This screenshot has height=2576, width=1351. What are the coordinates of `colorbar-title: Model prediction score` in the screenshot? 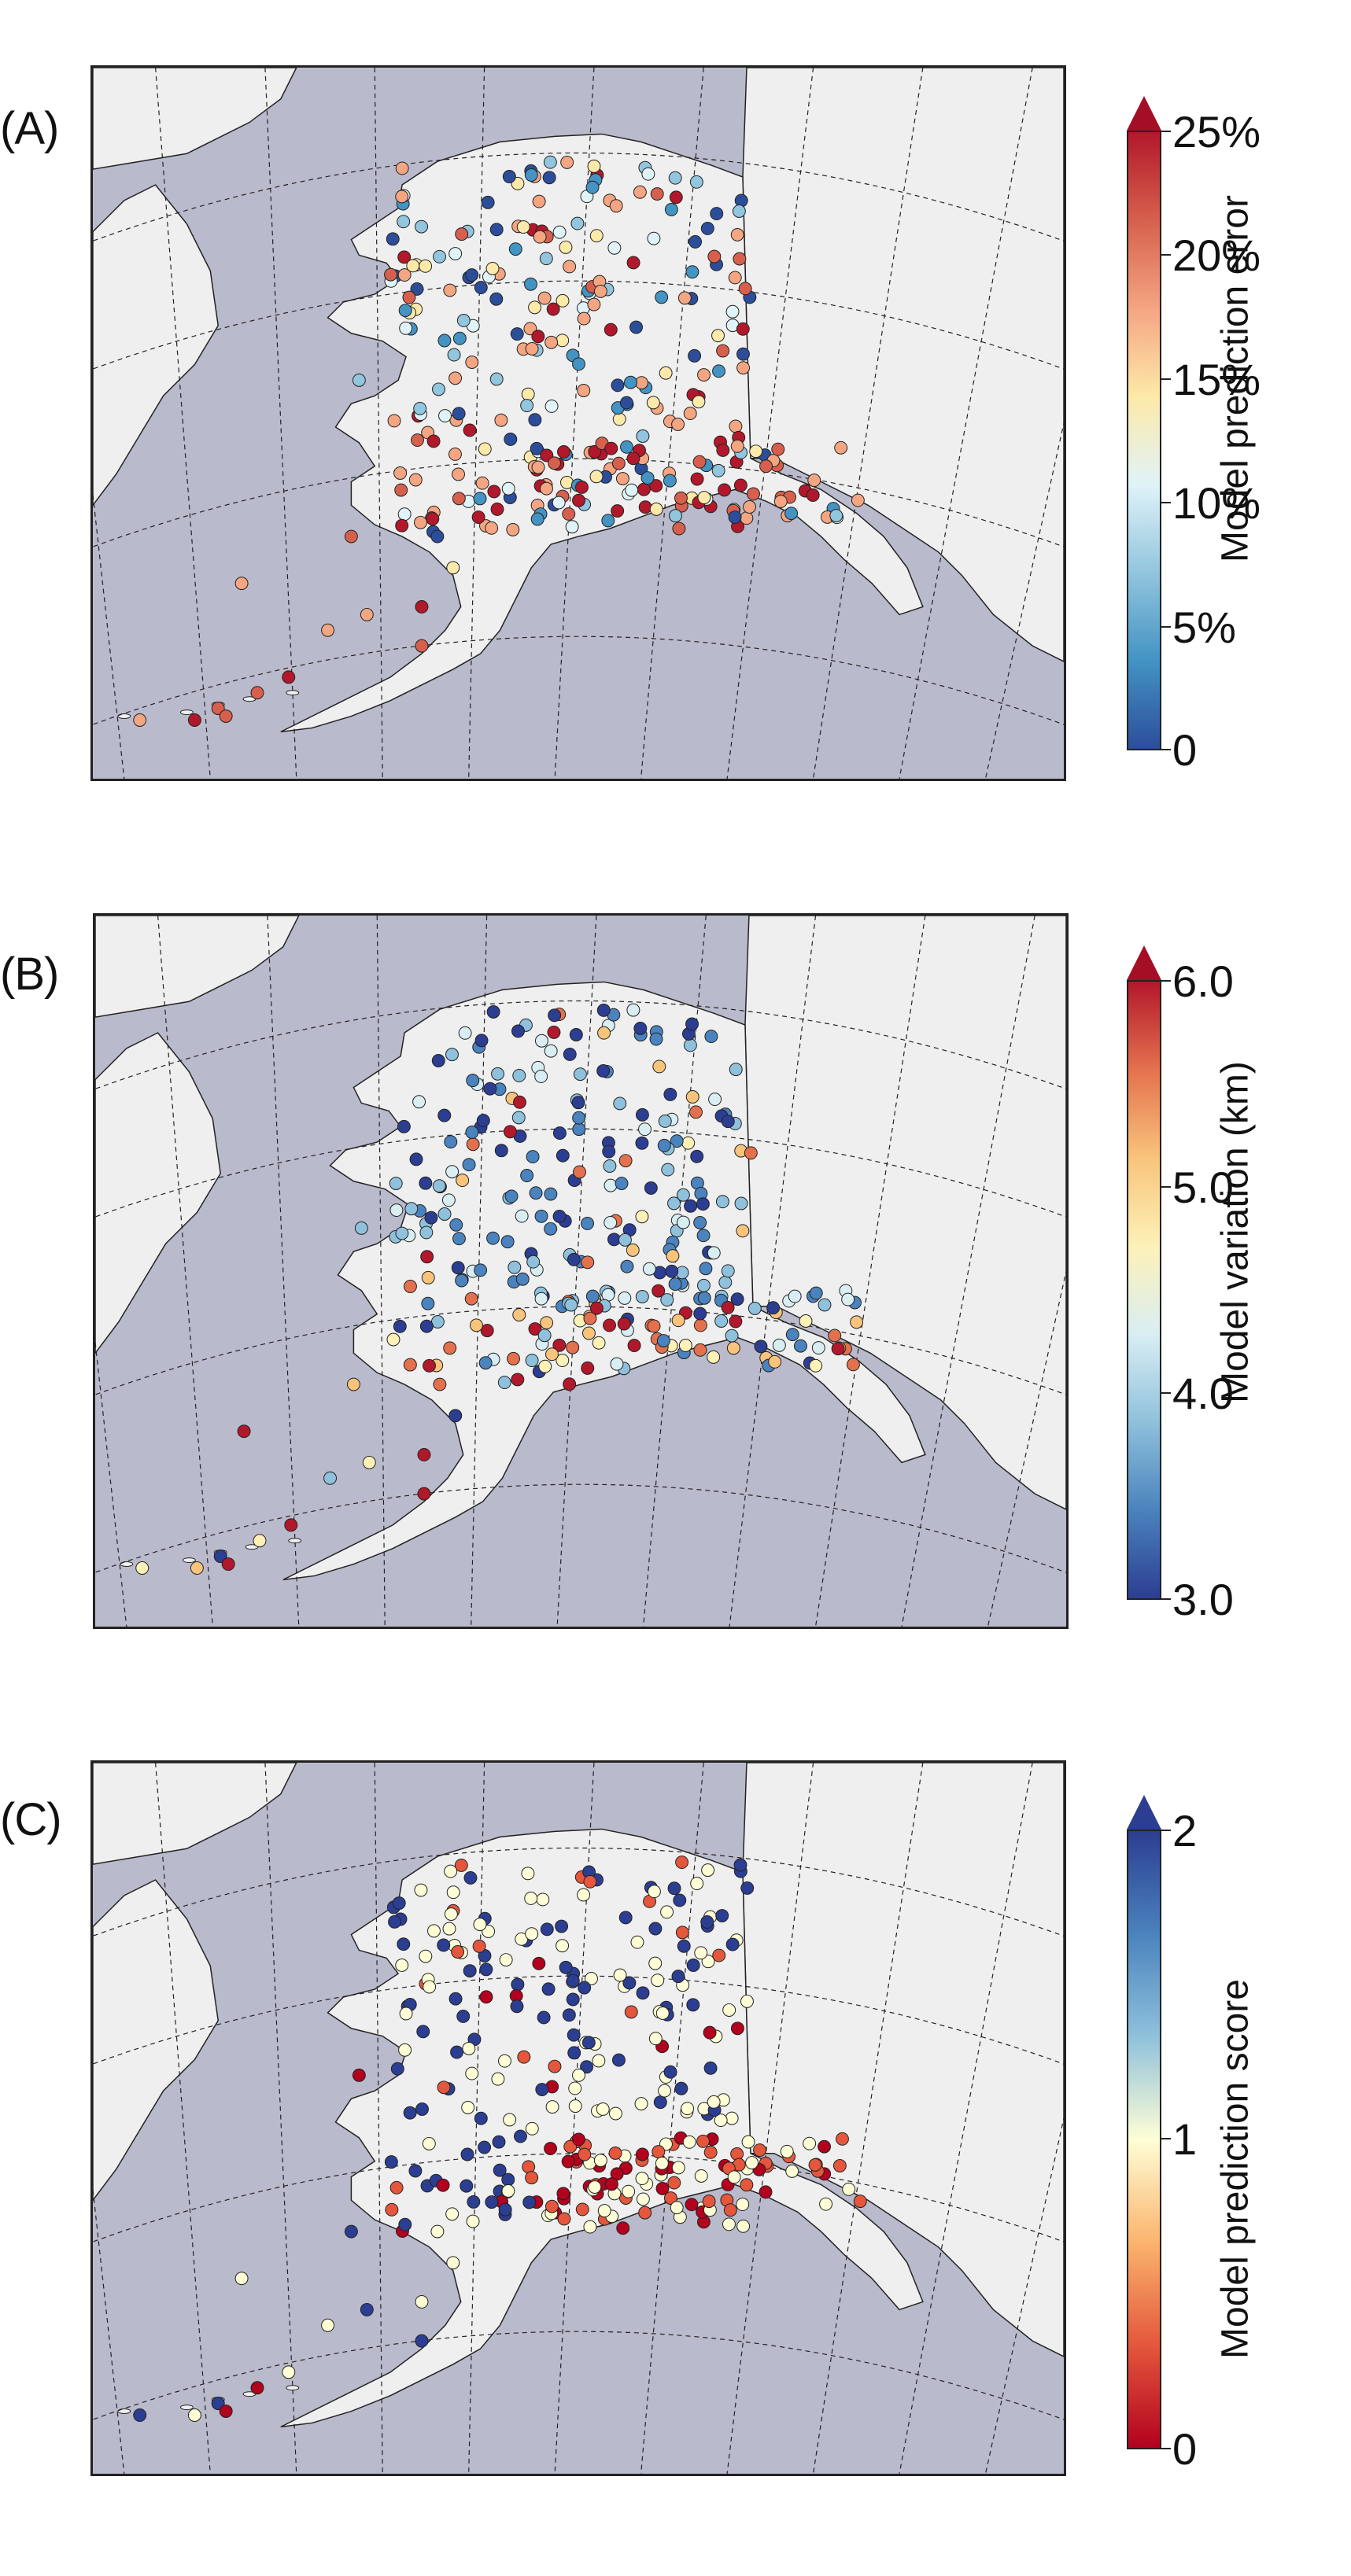 It's located at (1235, 2169).